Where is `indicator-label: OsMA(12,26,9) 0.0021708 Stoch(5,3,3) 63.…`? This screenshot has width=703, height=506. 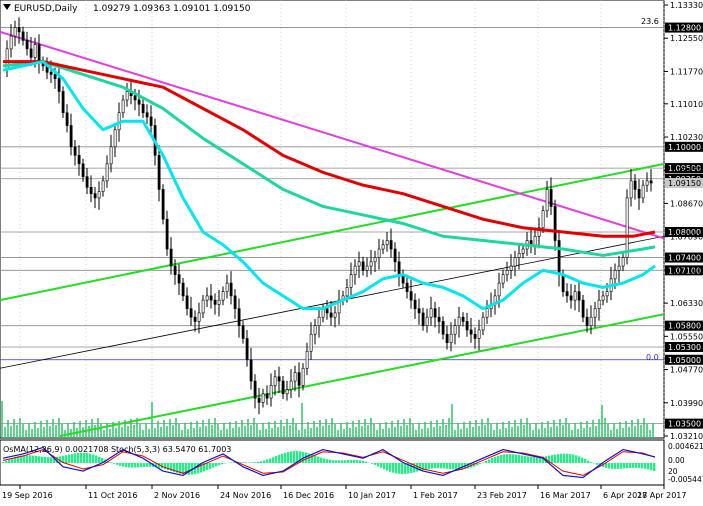
indicator-label: OsMA(12,26,9) 0.0021708 Stoch(5,3,3) 63.… is located at coordinates (117, 449).